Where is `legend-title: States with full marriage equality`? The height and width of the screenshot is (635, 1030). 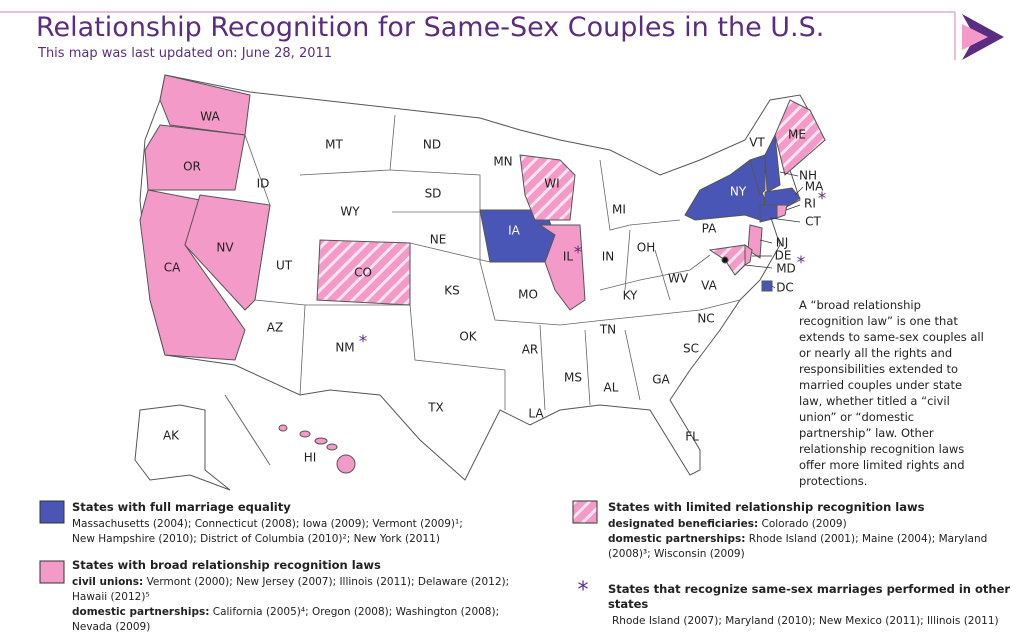 legend-title: States with full marriage equality is located at coordinates (181, 507).